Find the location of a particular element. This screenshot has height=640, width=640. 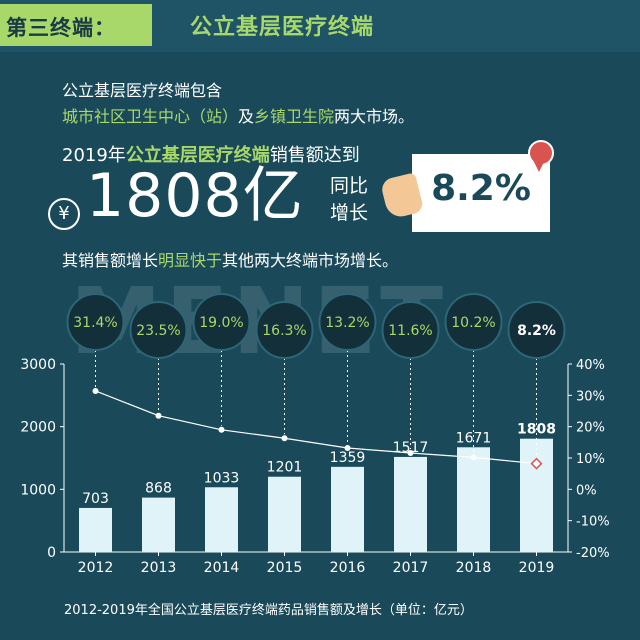

bar-value-label: 868 is located at coordinates (158, 489).